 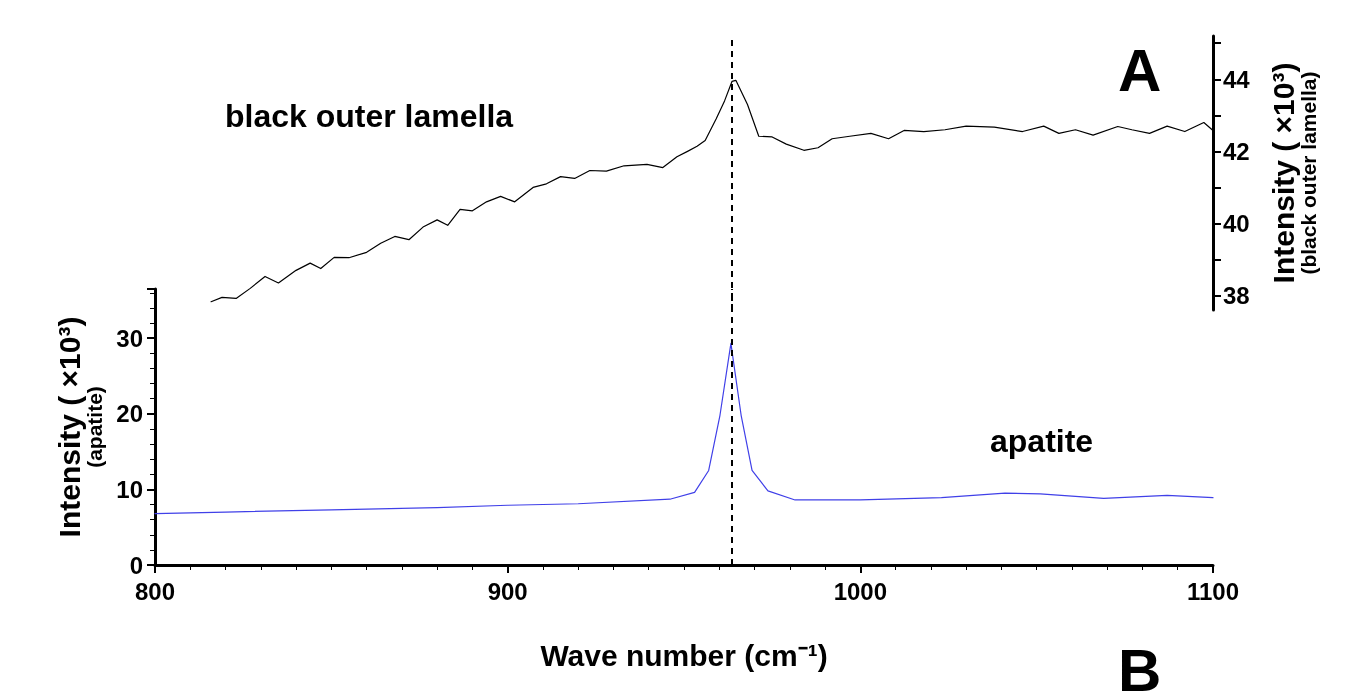 What do you see at coordinates (1236, 223) in the screenshot?
I see `y2-tick-label: 40` at bounding box center [1236, 223].